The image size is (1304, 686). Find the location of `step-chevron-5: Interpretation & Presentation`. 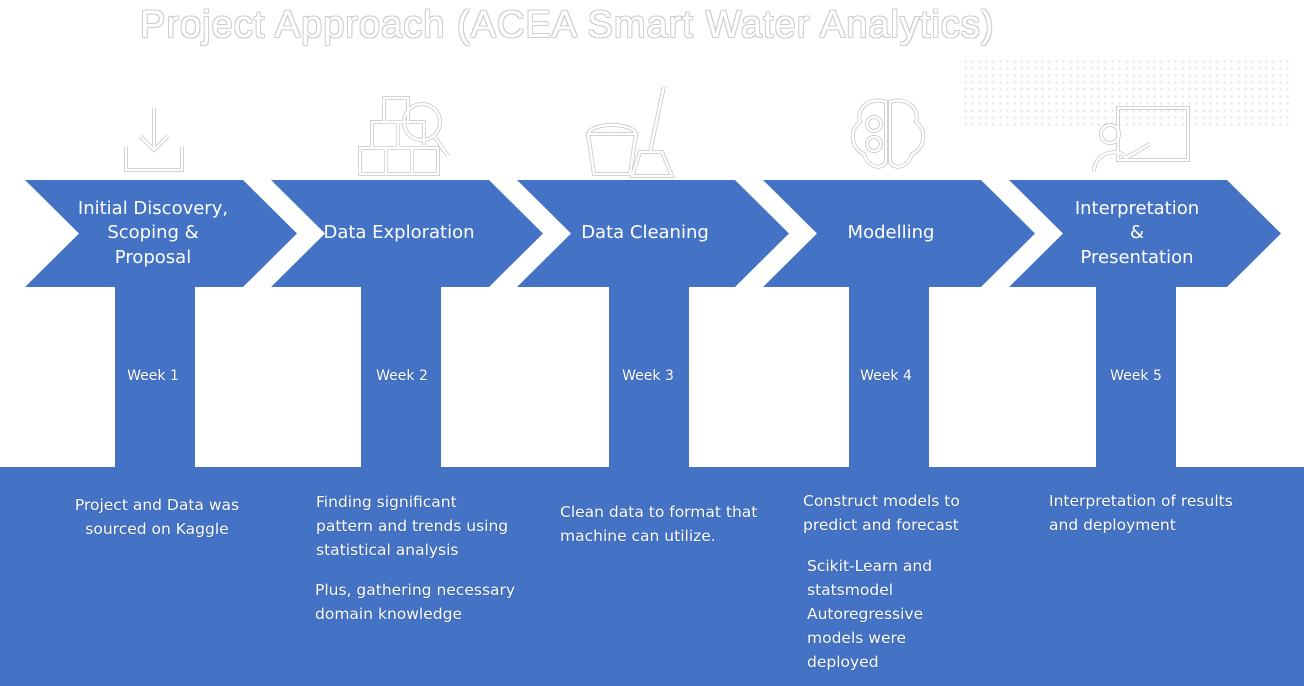

step-chevron-5: Interpretation & Presentation is located at coordinates (1145, 233).